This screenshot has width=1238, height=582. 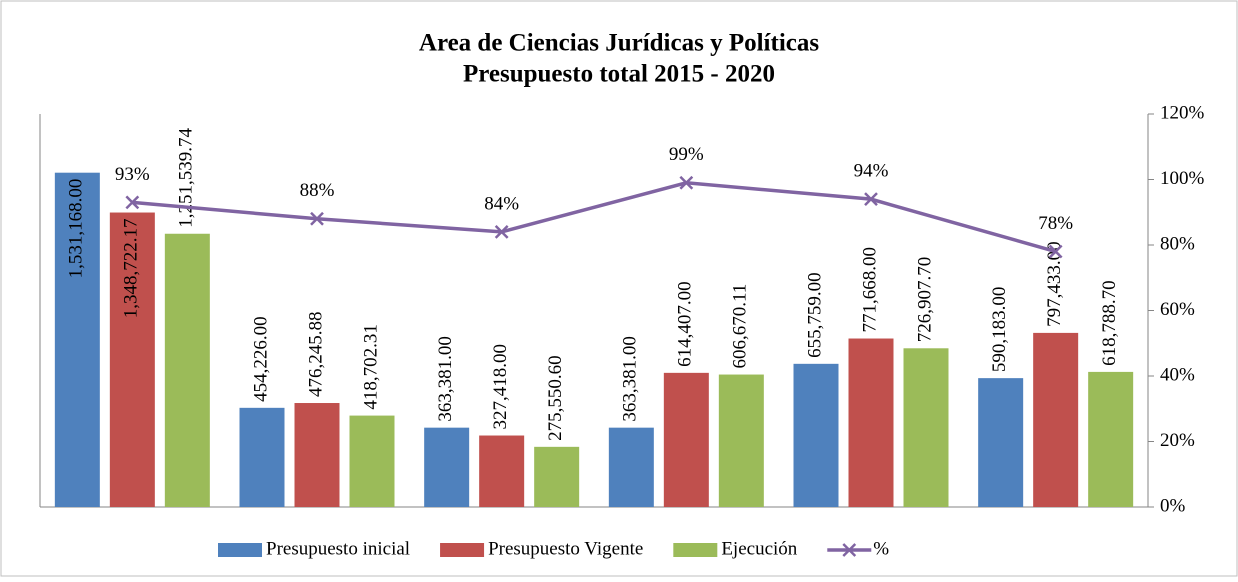 I want to click on y2-tick-label: 60%, so click(x=1177, y=309).